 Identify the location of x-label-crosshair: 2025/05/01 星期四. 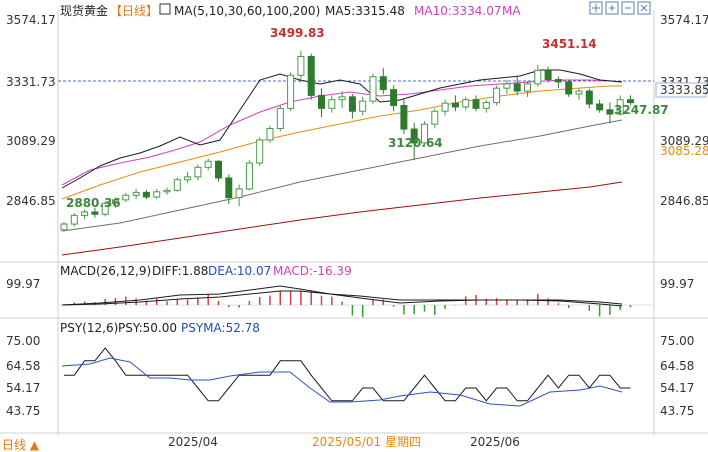
(366, 442).